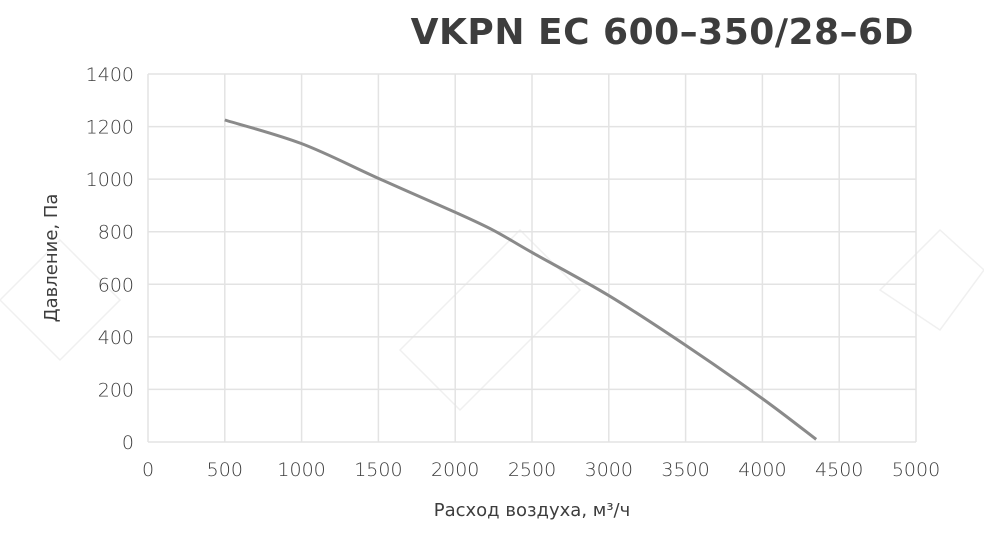  Describe the element at coordinates (51, 258) in the screenshot. I see `y-axis-label: Давление, Па` at that location.